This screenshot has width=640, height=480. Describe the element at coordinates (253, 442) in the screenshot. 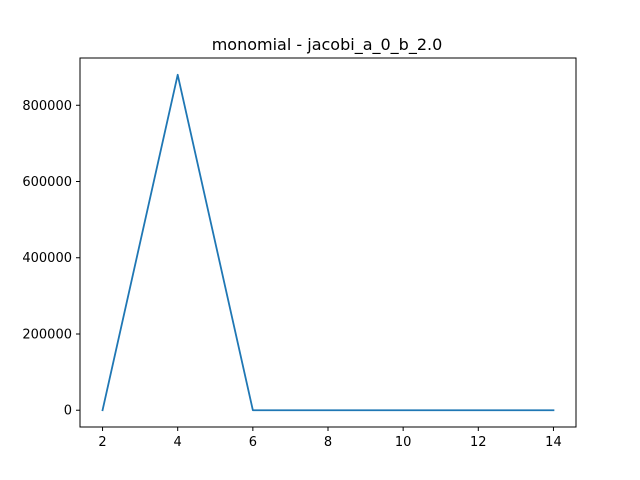

I see `x-tick-label: 6` at that location.